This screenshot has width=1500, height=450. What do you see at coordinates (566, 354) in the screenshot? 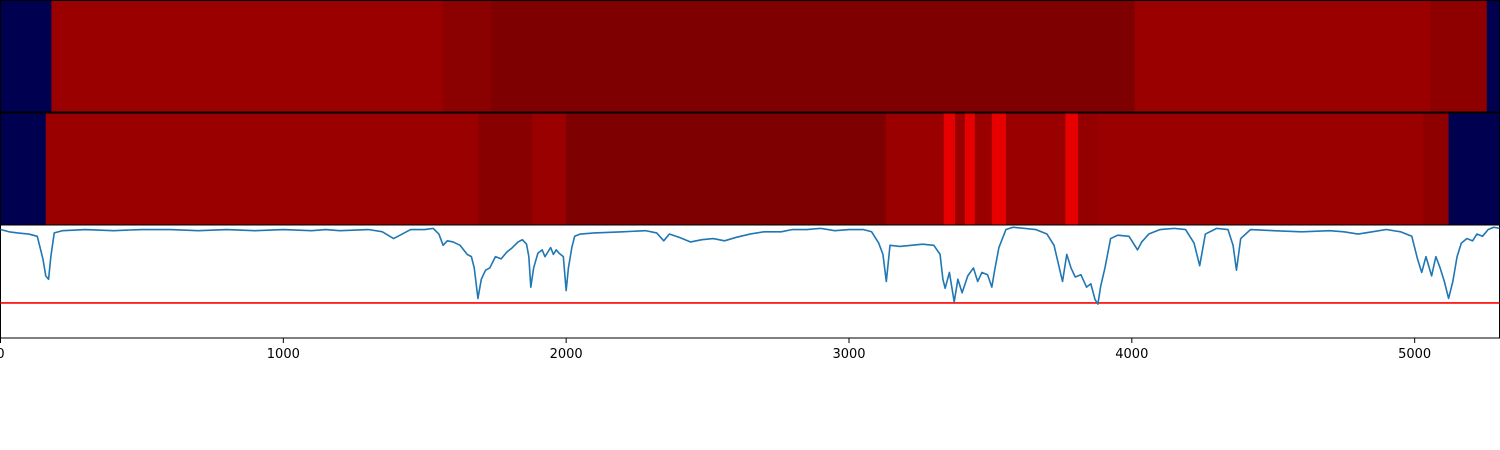
I see `x-tick-label-2: 2000` at bounding box center [566, 354].